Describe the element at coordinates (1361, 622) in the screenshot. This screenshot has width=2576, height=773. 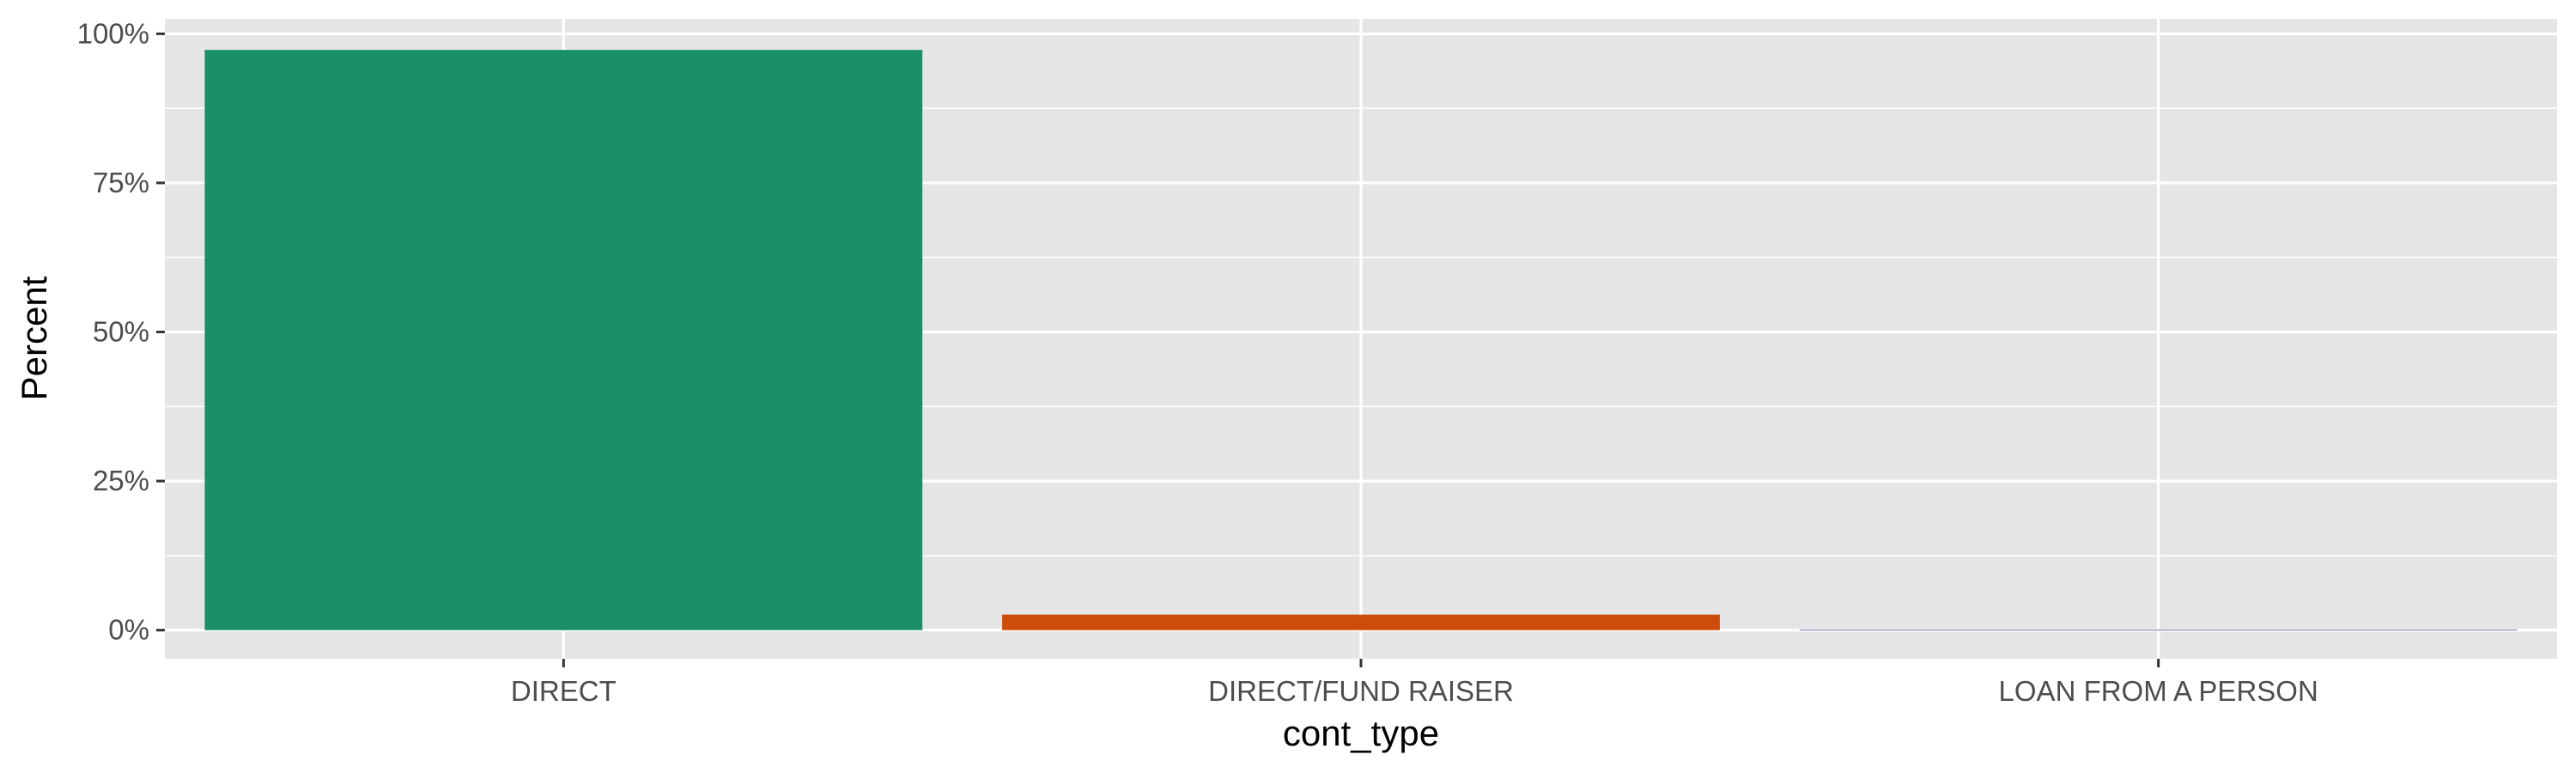
I see `bar-direct-fund-raiser` at that location.